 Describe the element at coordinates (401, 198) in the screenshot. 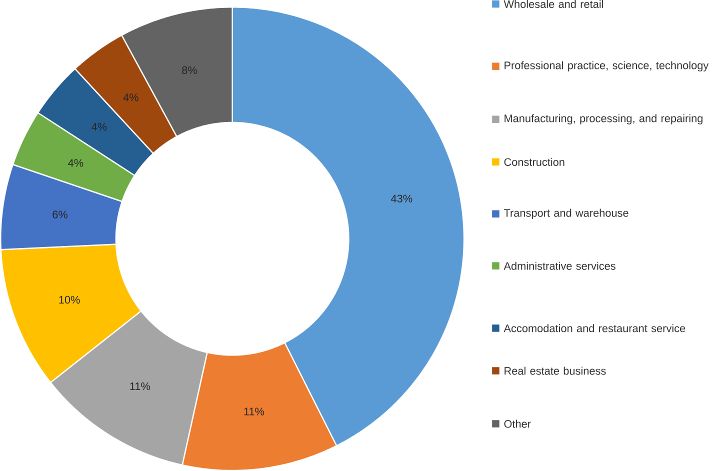

I see `data-label: 43%` at that location.